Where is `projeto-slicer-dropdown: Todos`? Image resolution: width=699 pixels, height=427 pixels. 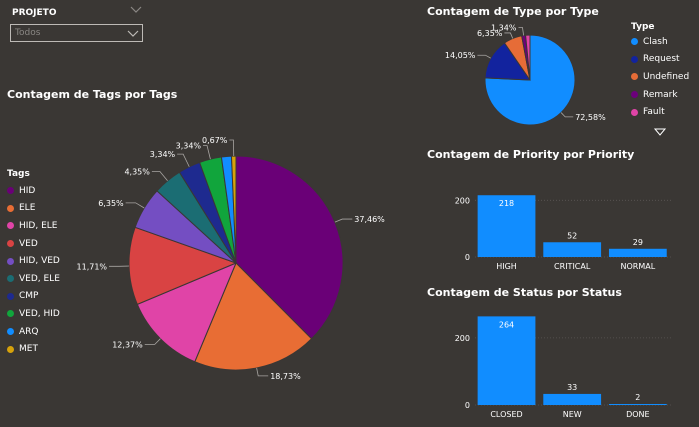
projeto-slicer-dropdown: Todos is located at coordinates (76, 33).